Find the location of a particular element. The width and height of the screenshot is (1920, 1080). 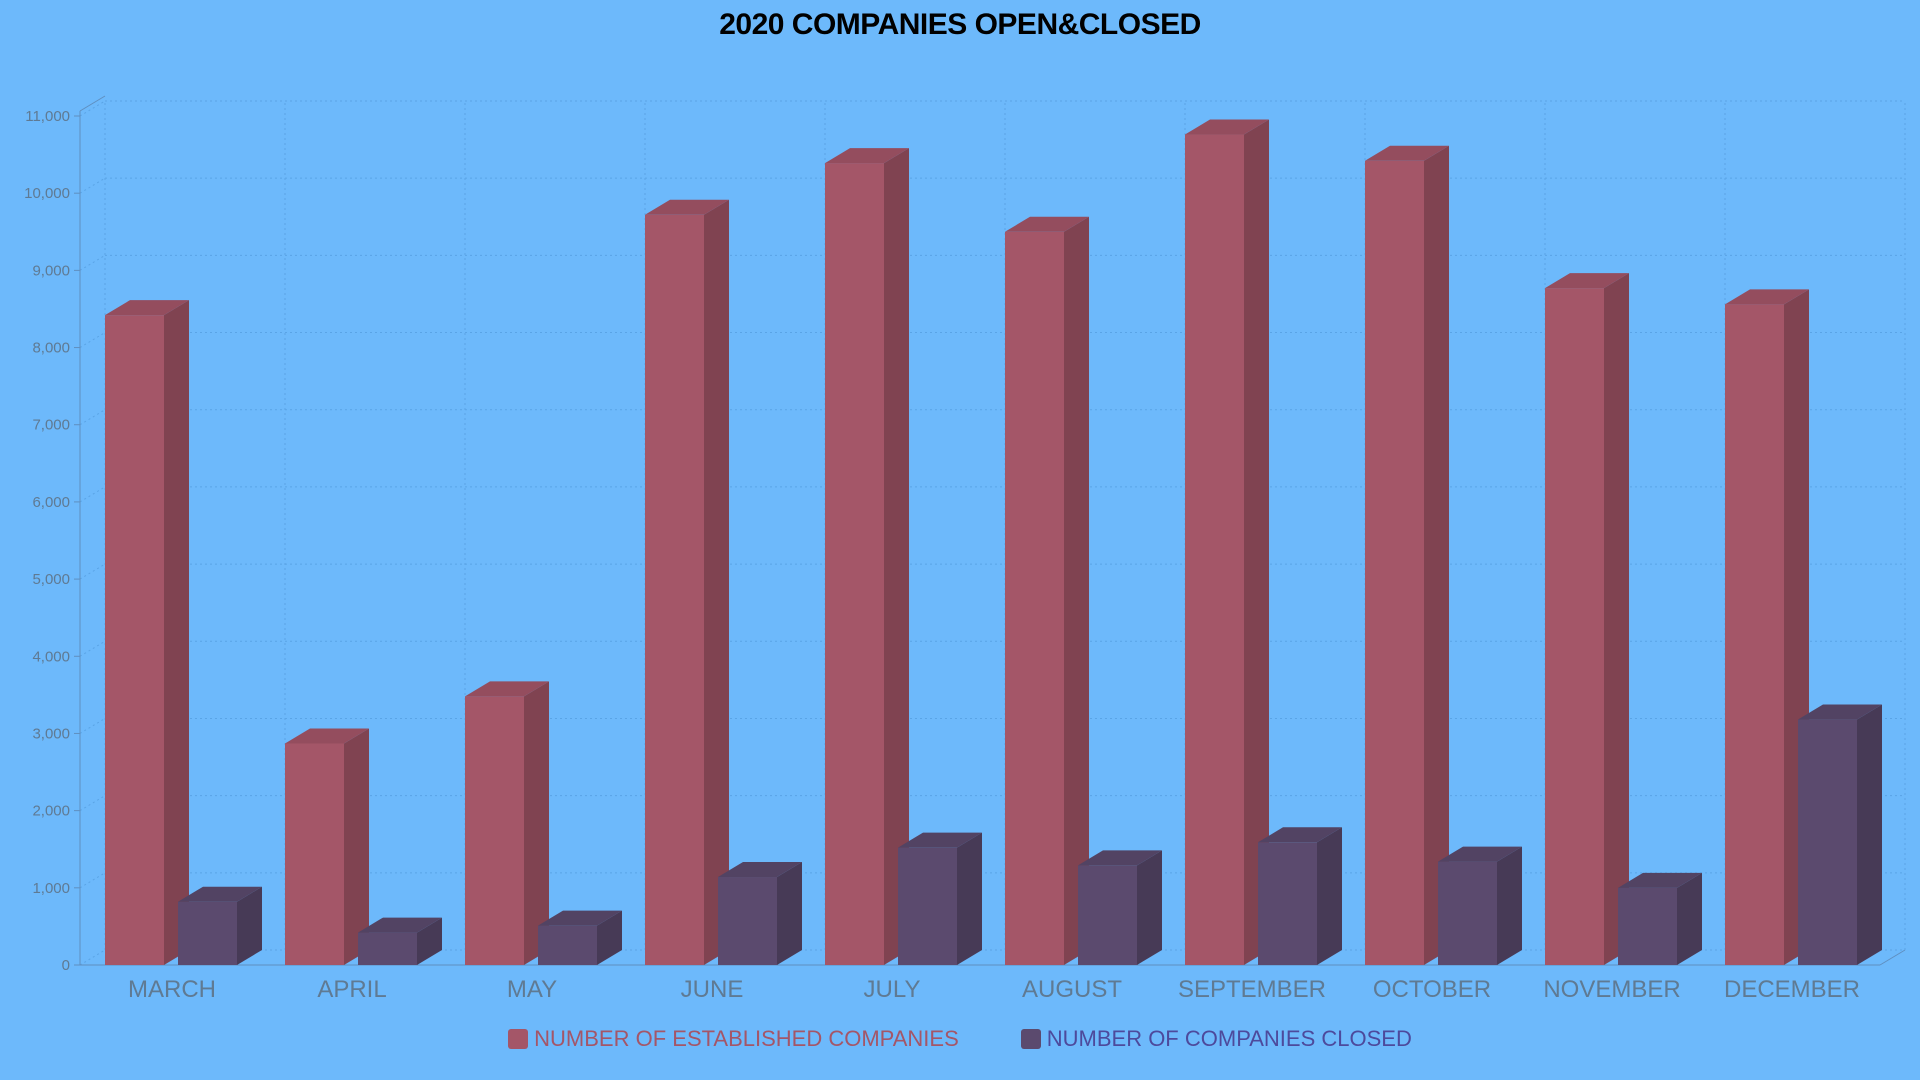

x-tick-label: OCTOBER is located at coordinates (1432, 989).